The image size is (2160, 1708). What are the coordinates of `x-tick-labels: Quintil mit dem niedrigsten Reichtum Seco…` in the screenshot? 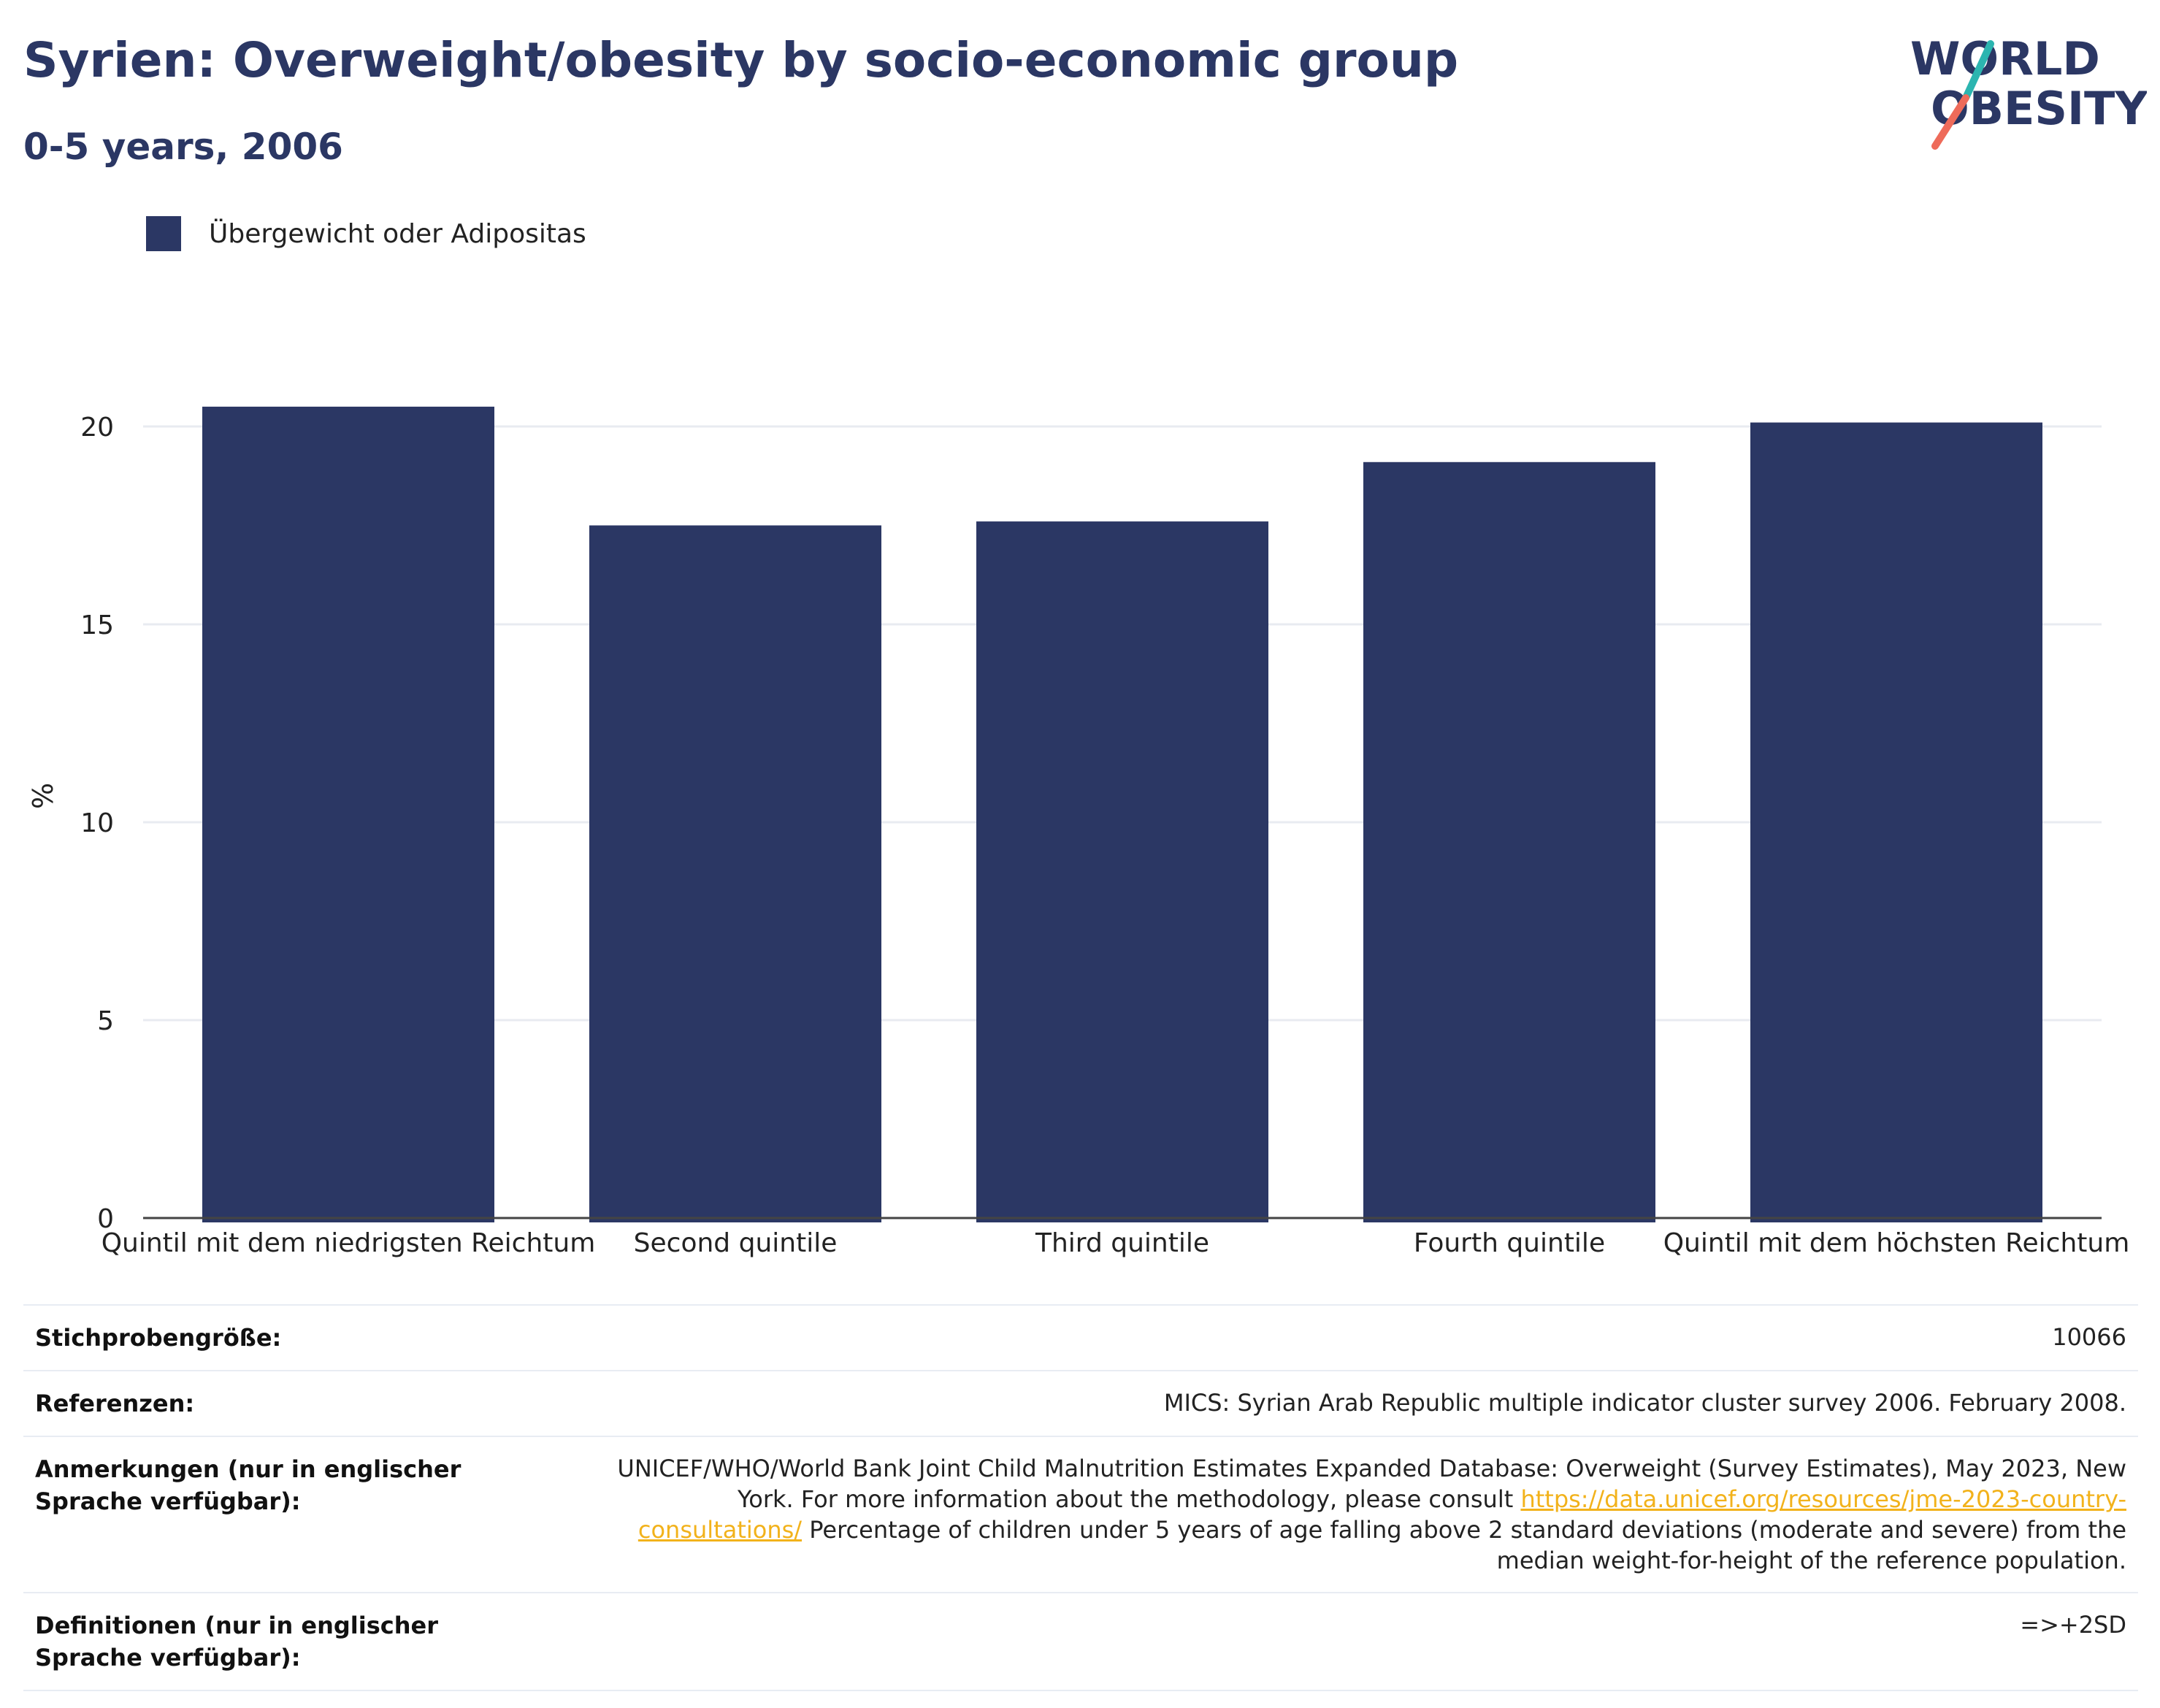 It's located at (1116, 1243).